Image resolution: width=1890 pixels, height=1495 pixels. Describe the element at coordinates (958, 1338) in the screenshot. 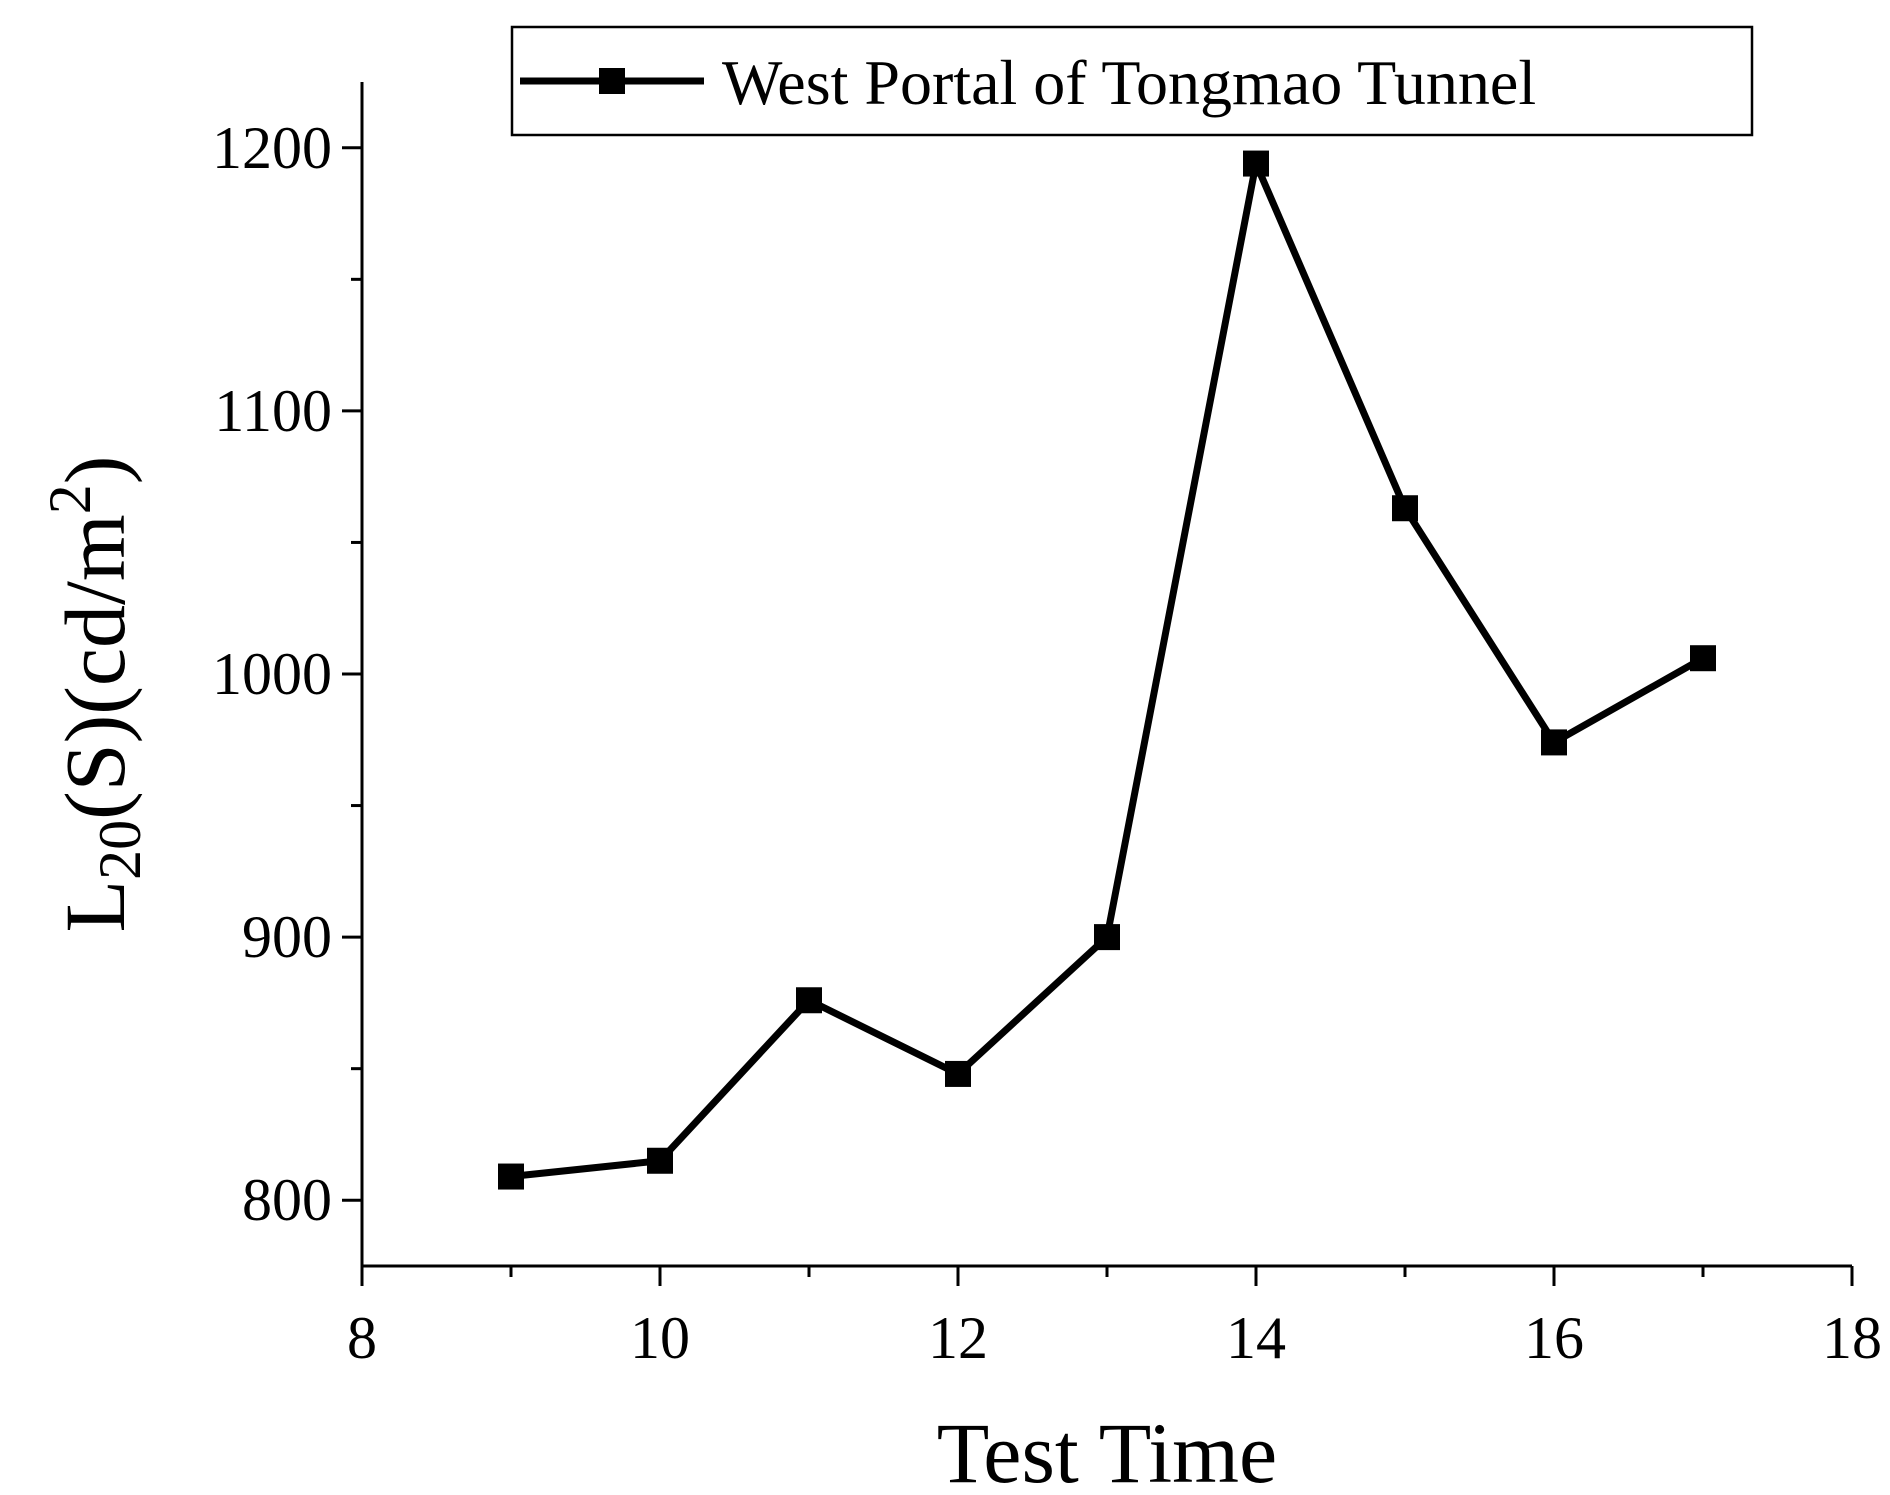

I see `x-tick-label: 12` at that location.